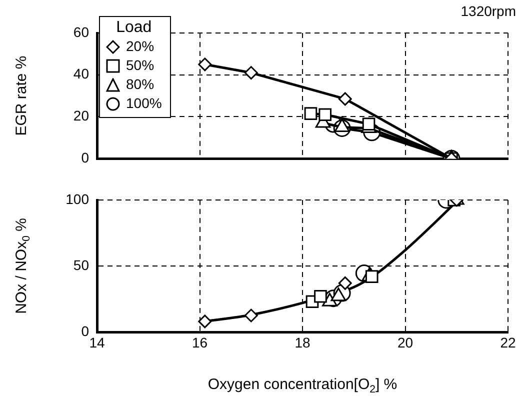 This screenshot has height=405, width=528. What do you see at coordinates (97, 342) in the screenshot?
I see `x-tick-label: 14` at bounding box center [97, 342].